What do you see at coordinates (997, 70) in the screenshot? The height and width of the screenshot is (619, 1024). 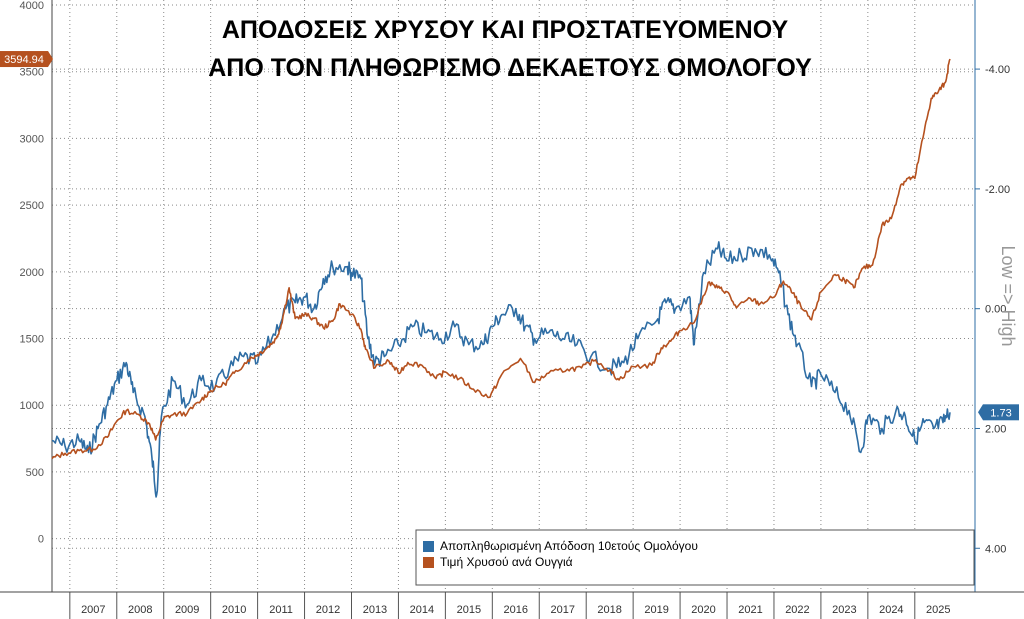 I see `y-right-tick--4.00: -4.00` at bounding box center [997, 70].